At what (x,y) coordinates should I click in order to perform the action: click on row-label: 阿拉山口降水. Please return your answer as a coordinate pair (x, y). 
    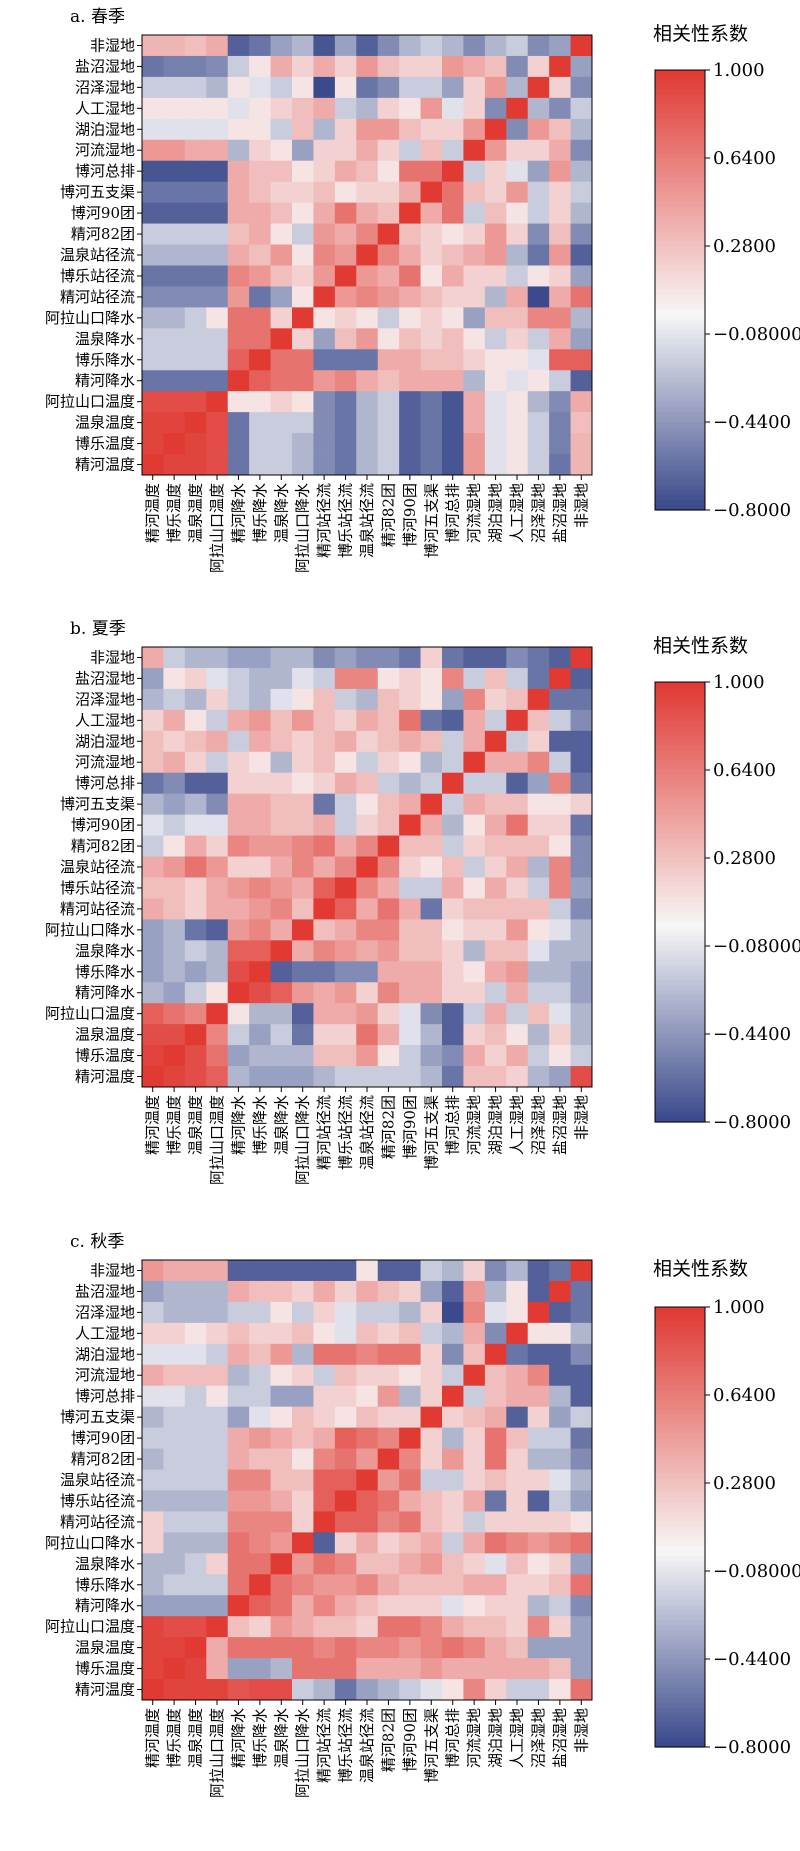
    Looking at the image, I should click on (90, 930).